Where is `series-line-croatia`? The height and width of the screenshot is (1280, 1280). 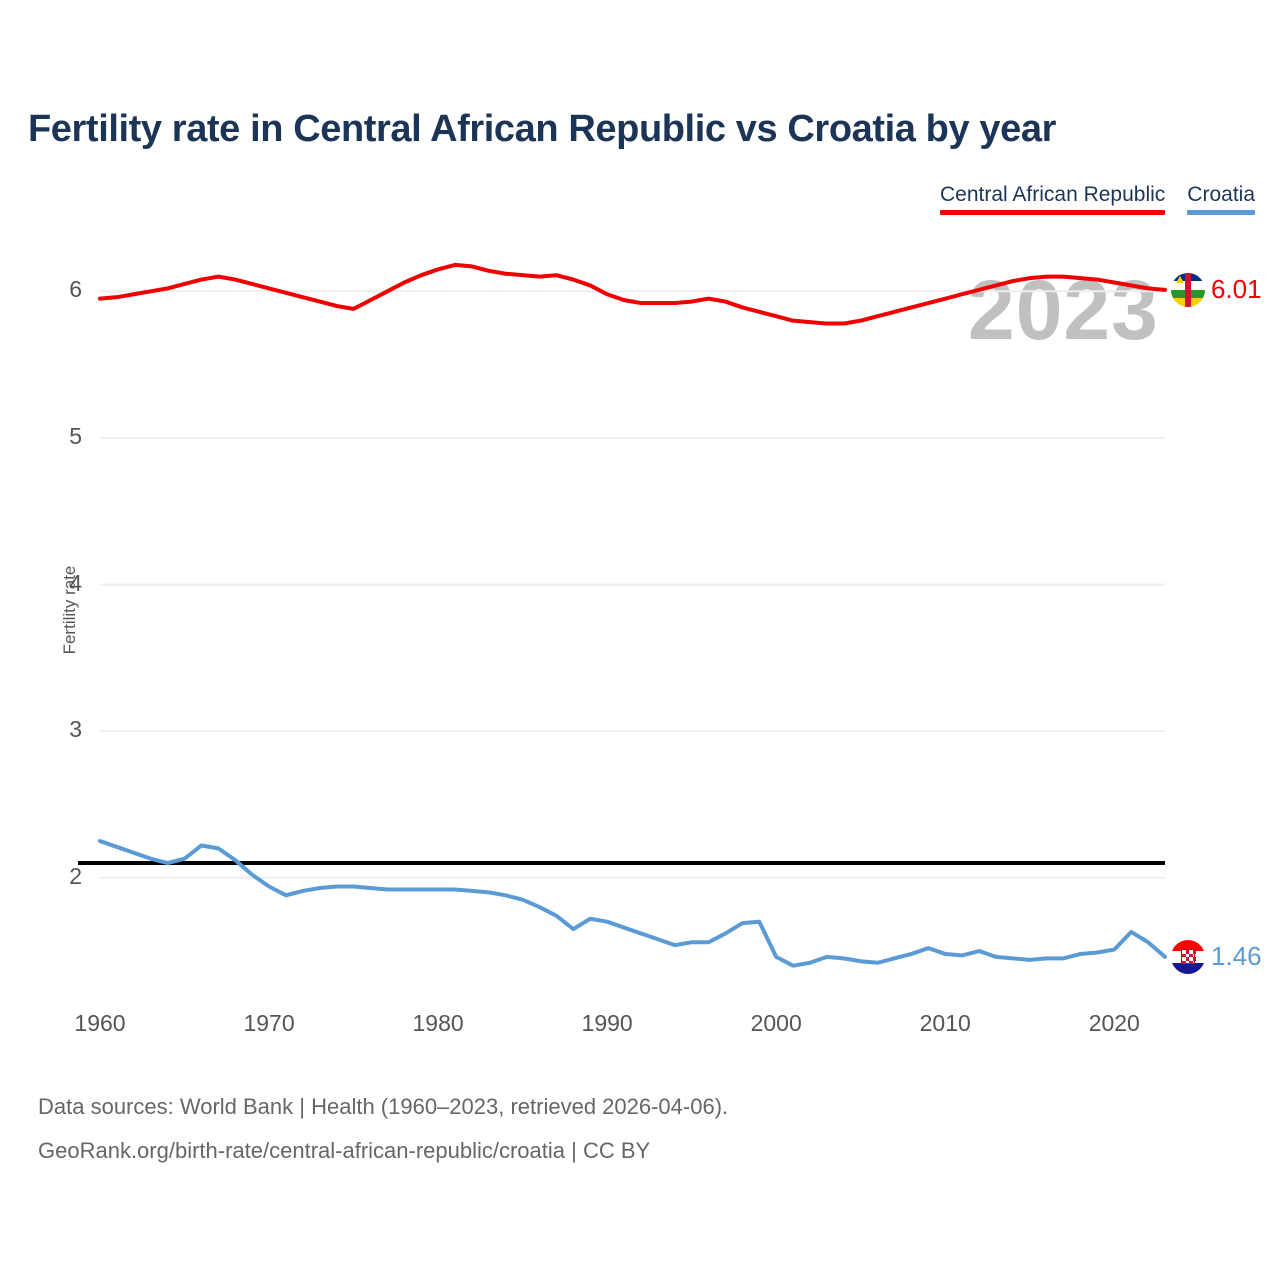
series-line-croatia is located at coordinates (632, 903).